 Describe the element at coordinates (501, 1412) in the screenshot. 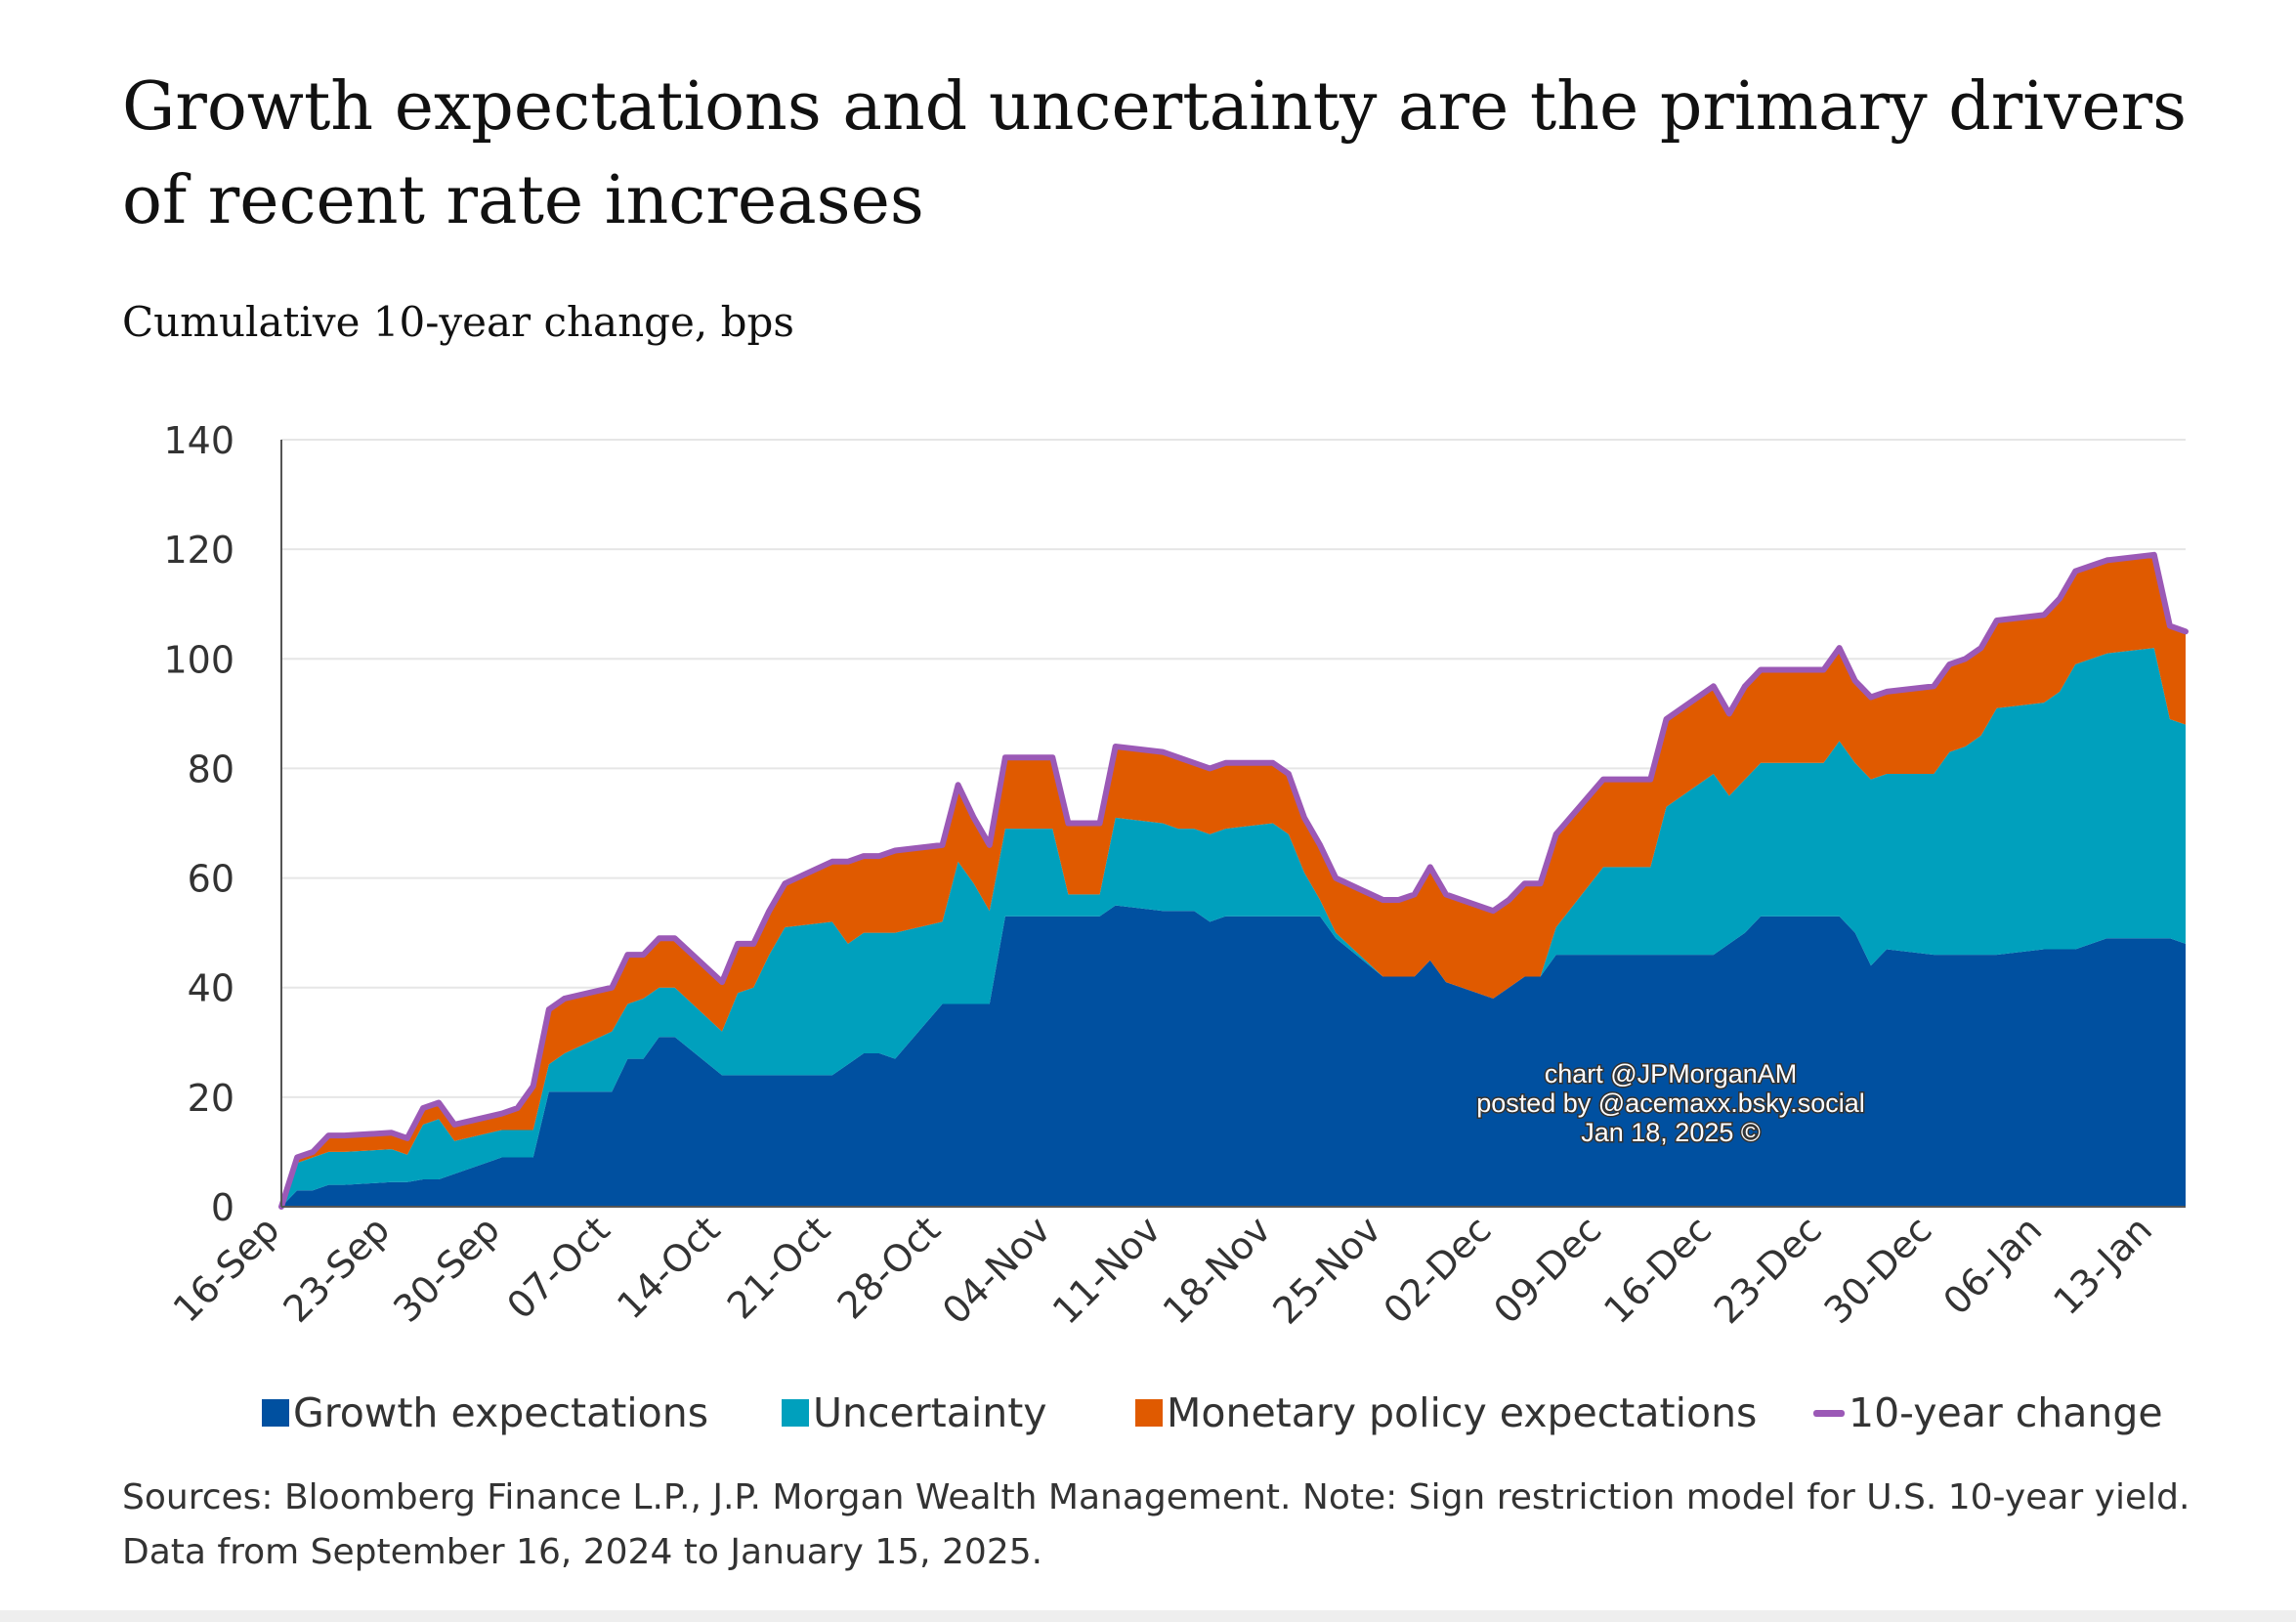

I see `legend-label-growth: Growth expectations` at that location.